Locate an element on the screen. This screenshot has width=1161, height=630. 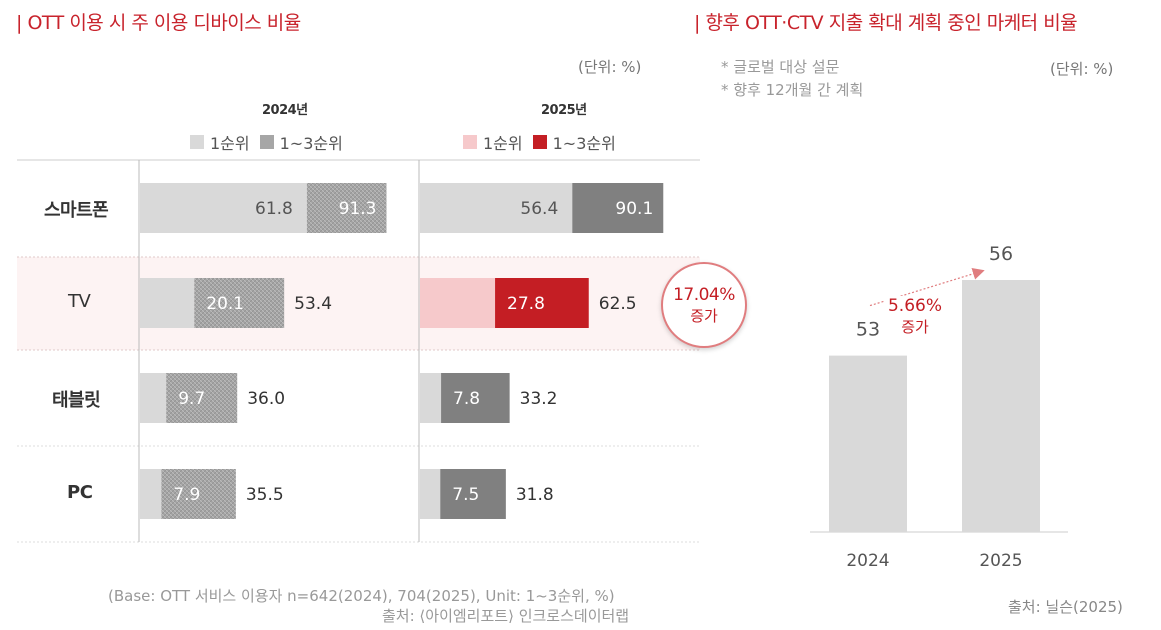
growth-value: 5.66% is located at coordinates (914, 306).